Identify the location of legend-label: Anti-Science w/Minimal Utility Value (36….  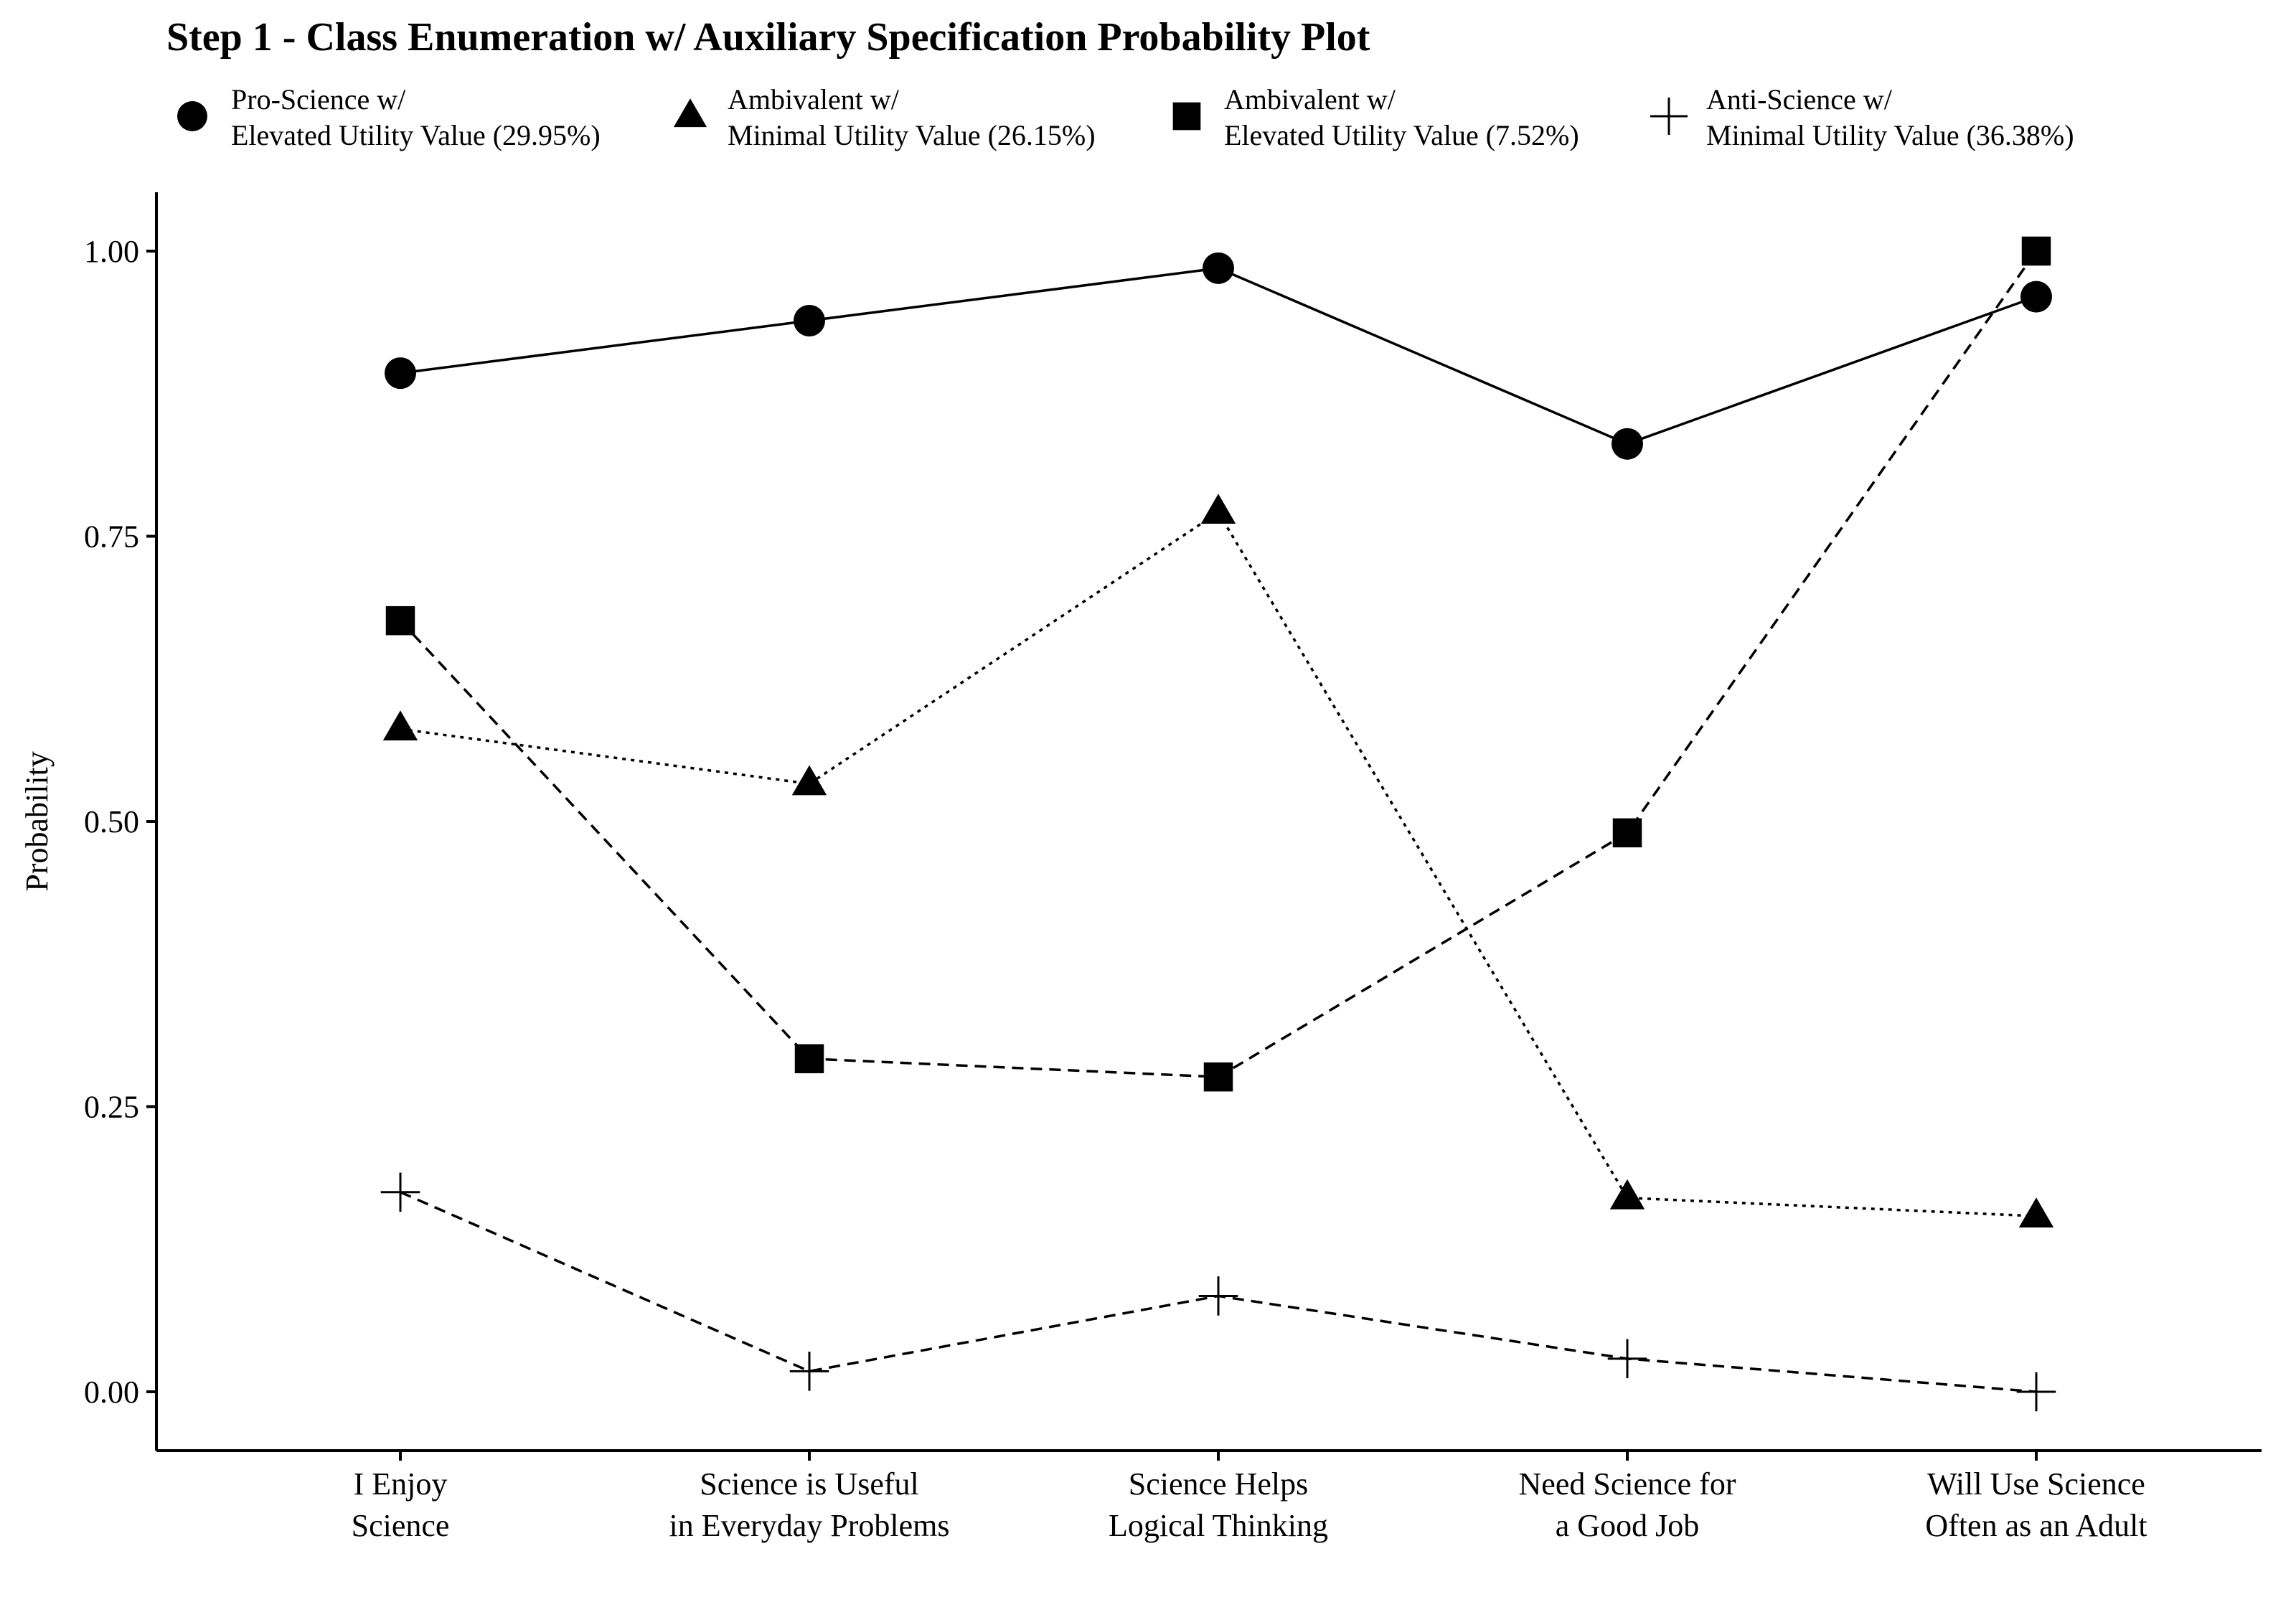
(1890, 117).